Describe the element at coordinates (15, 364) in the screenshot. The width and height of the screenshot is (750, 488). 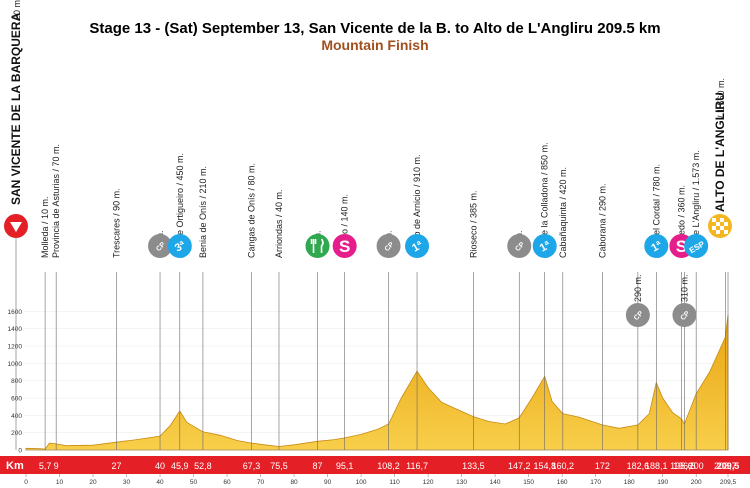
I see `y-tick-label: 1000` at that location.